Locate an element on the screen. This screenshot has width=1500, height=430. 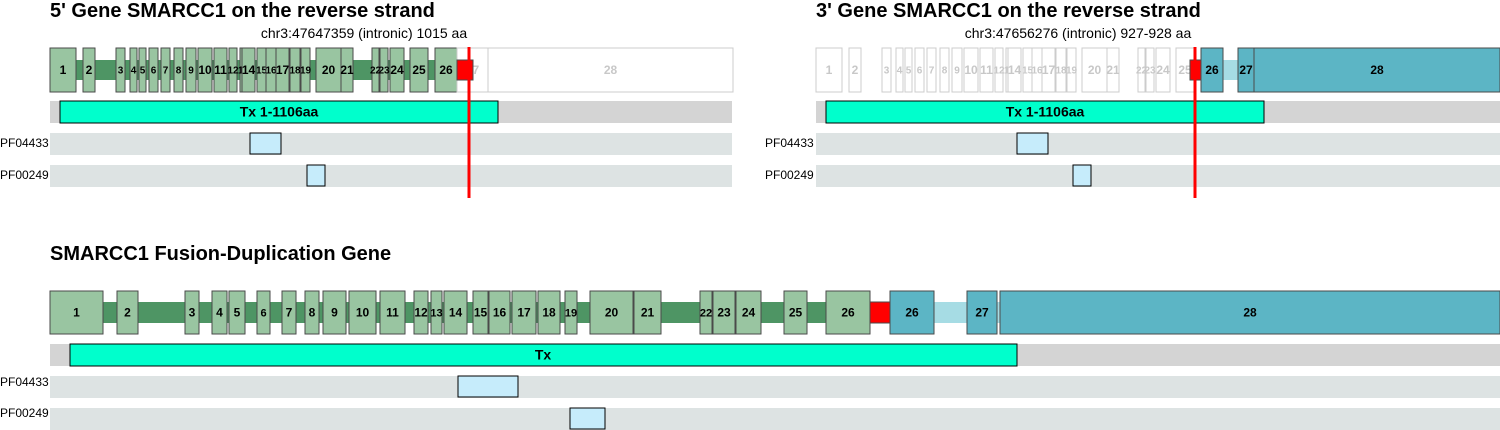
three-prime-exon-label-21: 21 is located at coordinates (1113, 70).